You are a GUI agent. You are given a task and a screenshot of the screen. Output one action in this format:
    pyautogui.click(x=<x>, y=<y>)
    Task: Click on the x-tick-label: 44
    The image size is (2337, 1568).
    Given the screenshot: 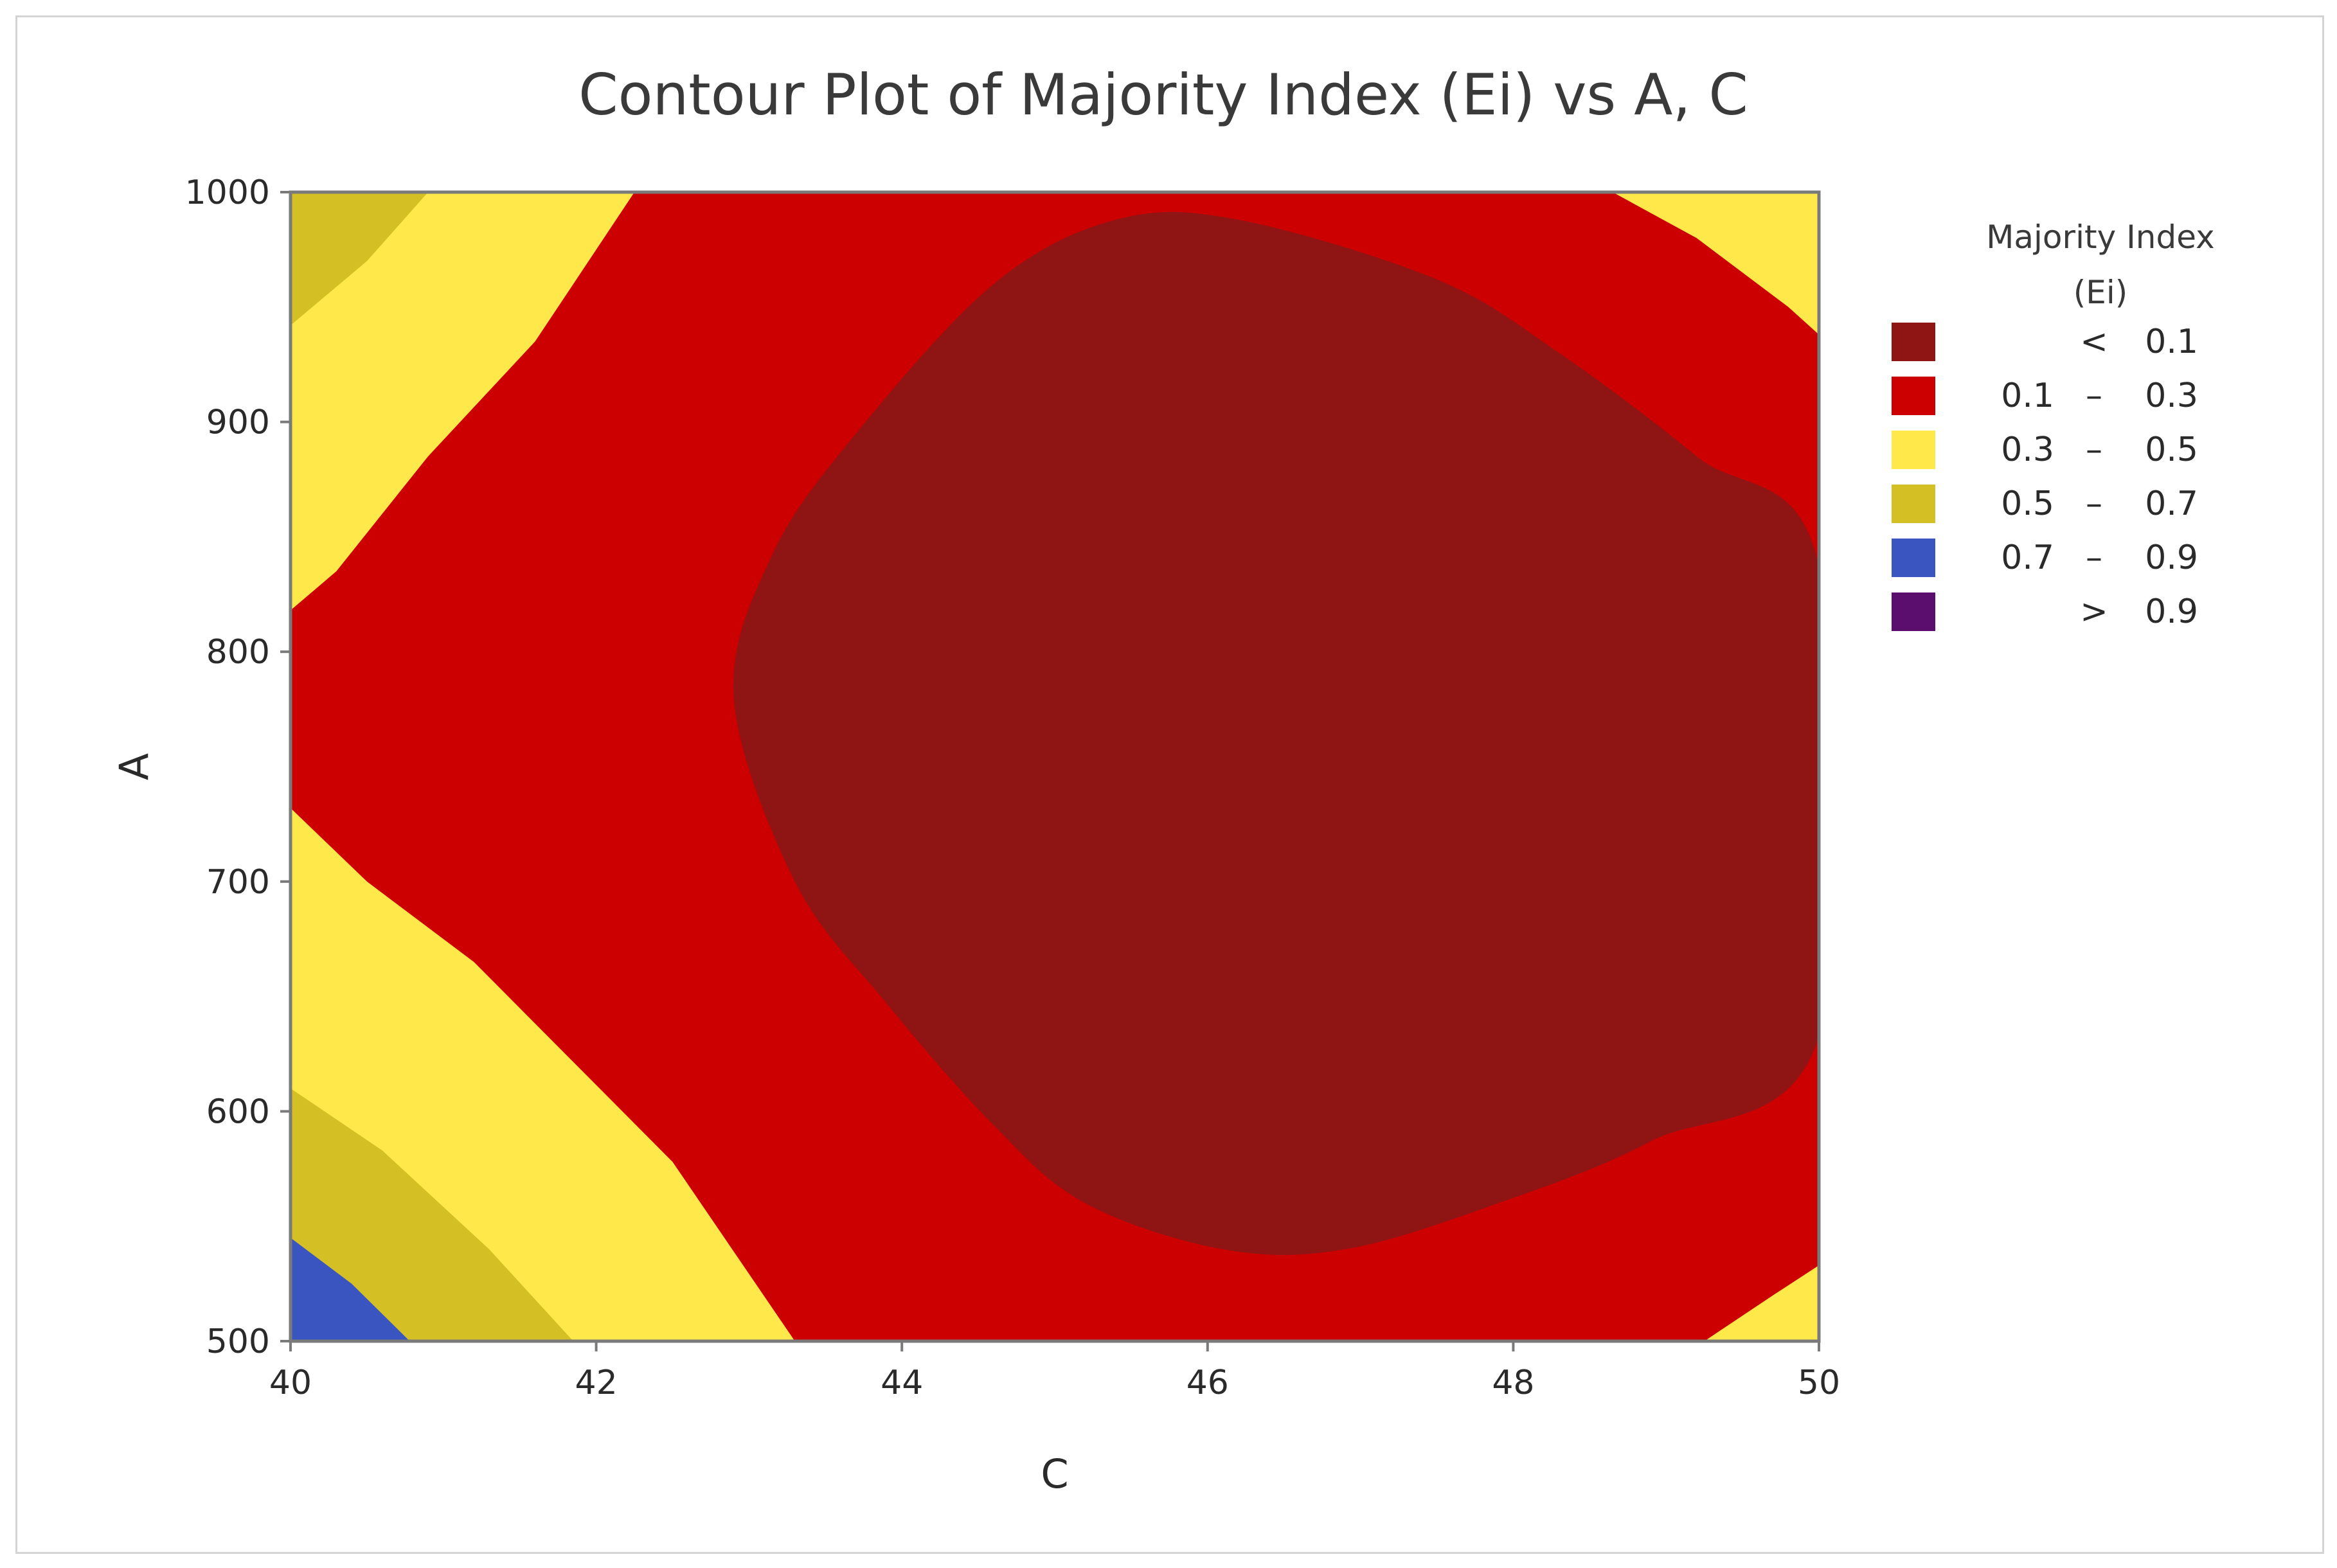 What is the action you would take?
    pyautogui.click(x=902, y=1383)
    